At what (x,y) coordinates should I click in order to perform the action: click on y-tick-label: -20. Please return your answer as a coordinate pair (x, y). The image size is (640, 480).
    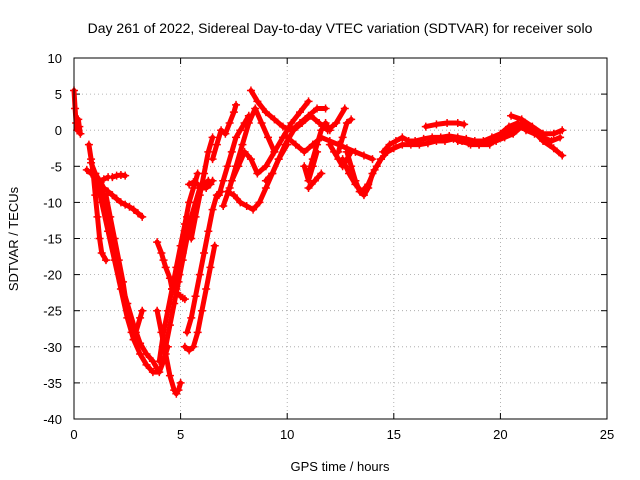
    Looking at the image, I should click on (52, 275).